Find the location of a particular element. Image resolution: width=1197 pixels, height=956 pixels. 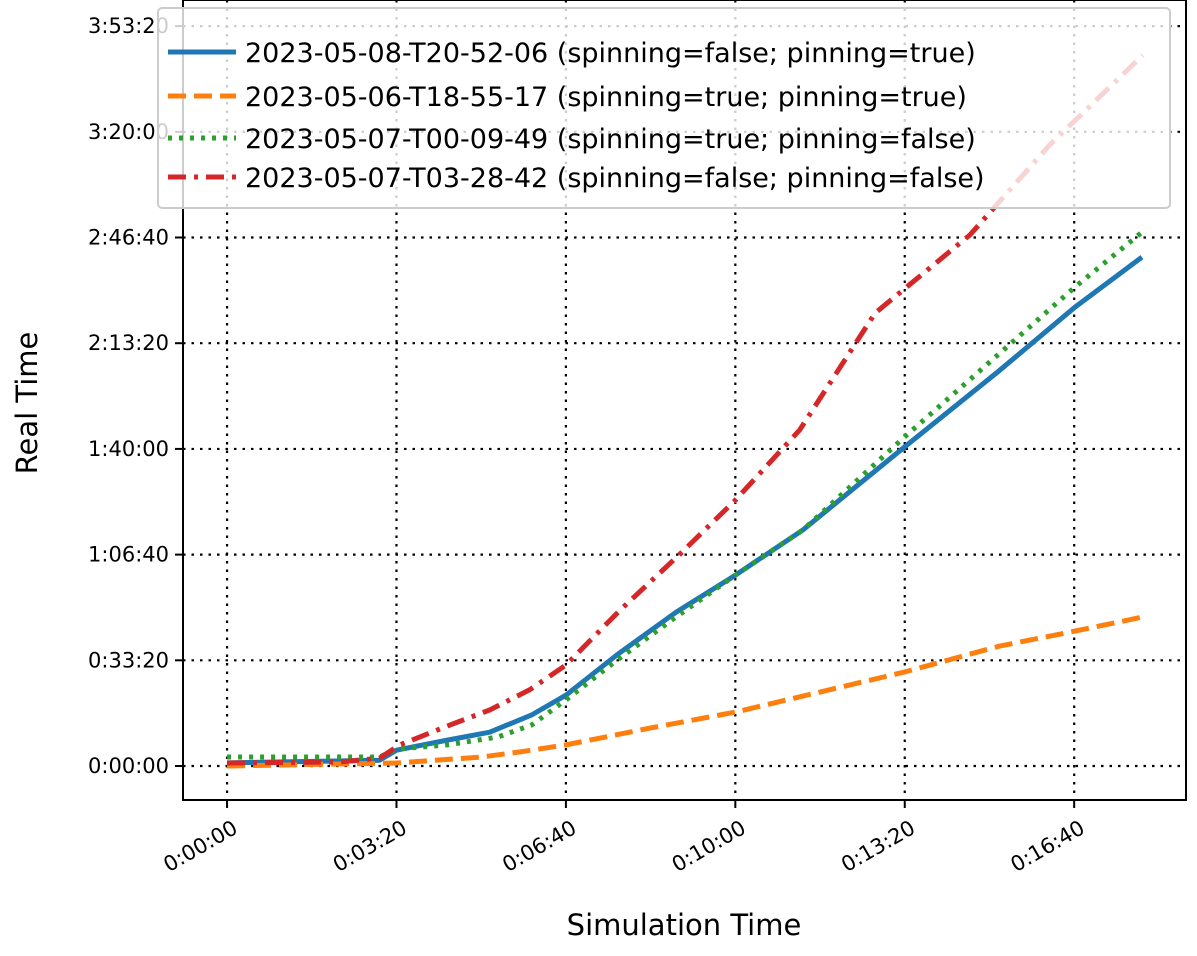

y-axis-label: Real Time is located at coordinates (27, 403).